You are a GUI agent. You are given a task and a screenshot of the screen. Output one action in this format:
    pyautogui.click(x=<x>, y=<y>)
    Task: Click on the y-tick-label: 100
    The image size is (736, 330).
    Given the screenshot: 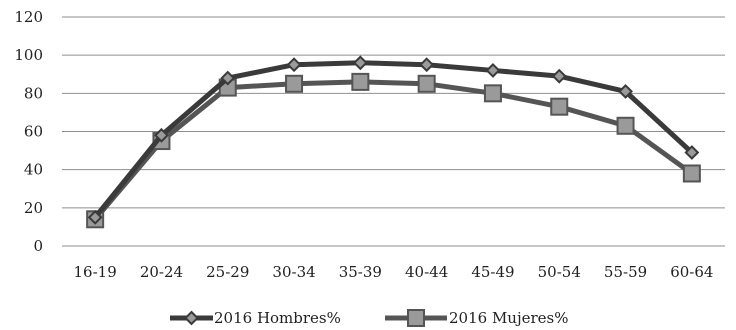 What is the action you would take?
    pyautogui.click(x=28, y=55)
    